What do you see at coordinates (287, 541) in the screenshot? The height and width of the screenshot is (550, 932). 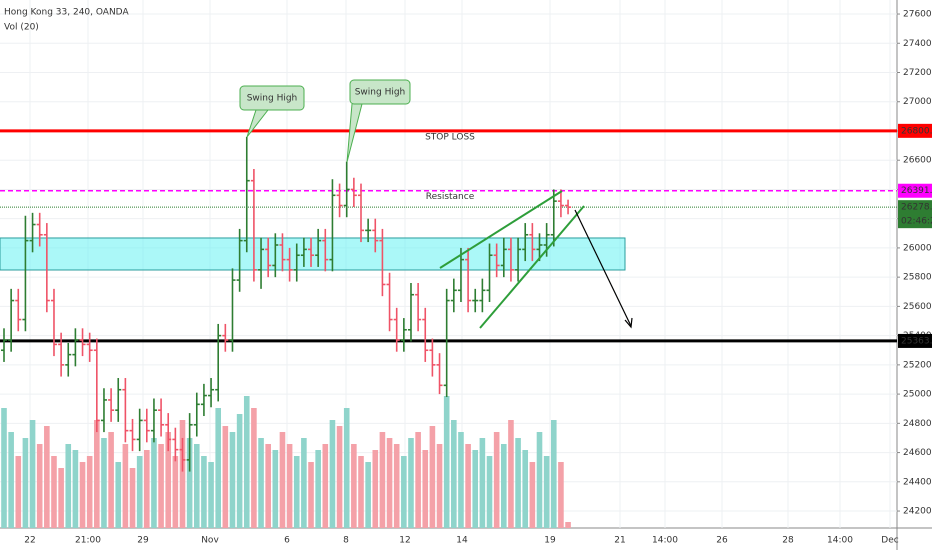 I see `x-tick-label: 6` at bounding box center [287, 541].